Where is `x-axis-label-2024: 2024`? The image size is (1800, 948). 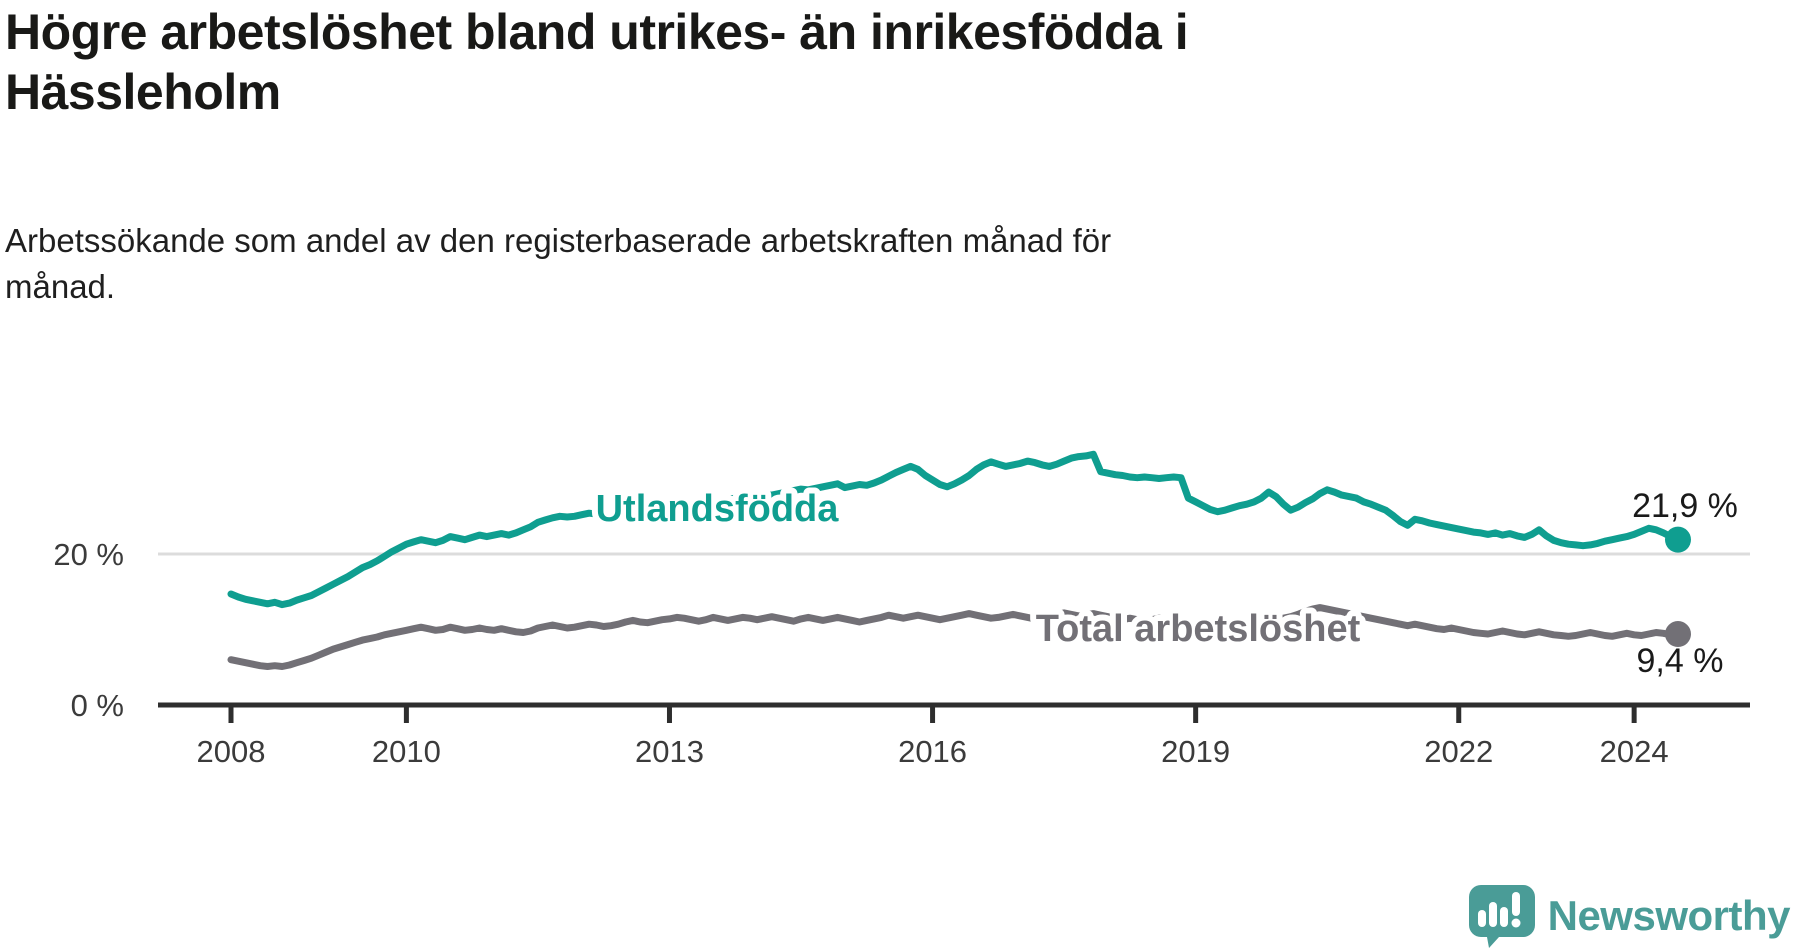
x-axis-label-2024: 2024 is located at coordinates (1634, 751).